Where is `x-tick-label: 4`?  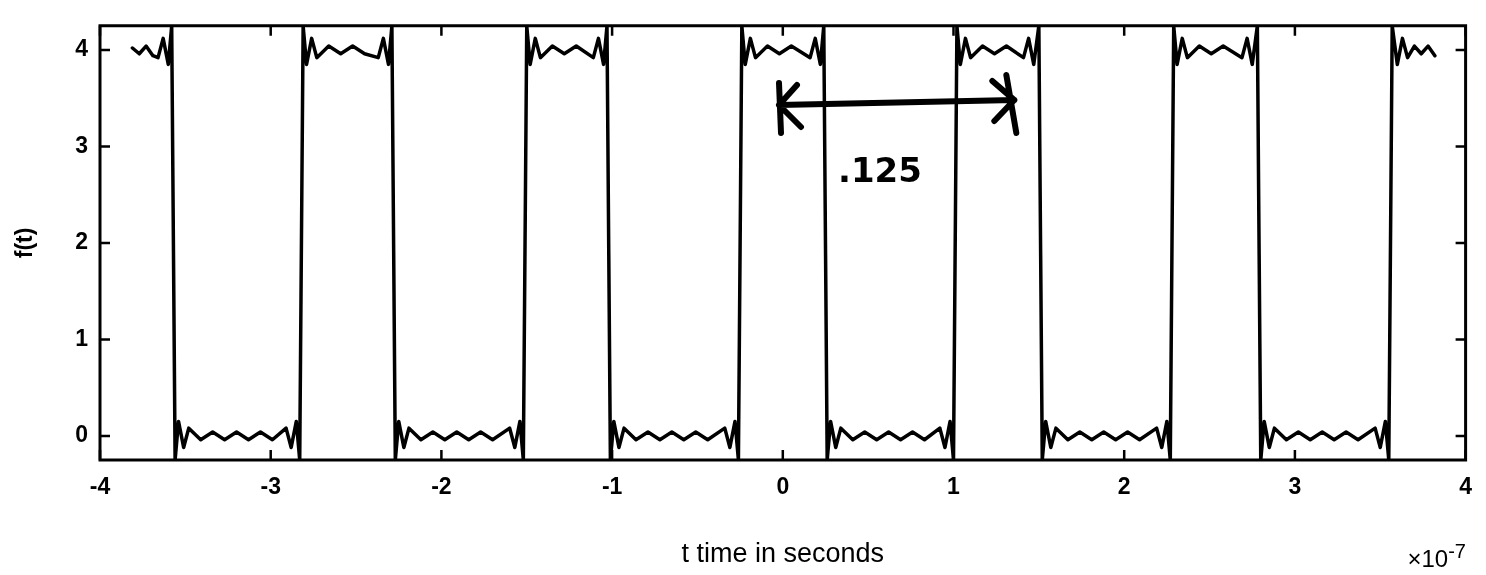
x-tick-label: 4 is located at coordinates (1466, 486).